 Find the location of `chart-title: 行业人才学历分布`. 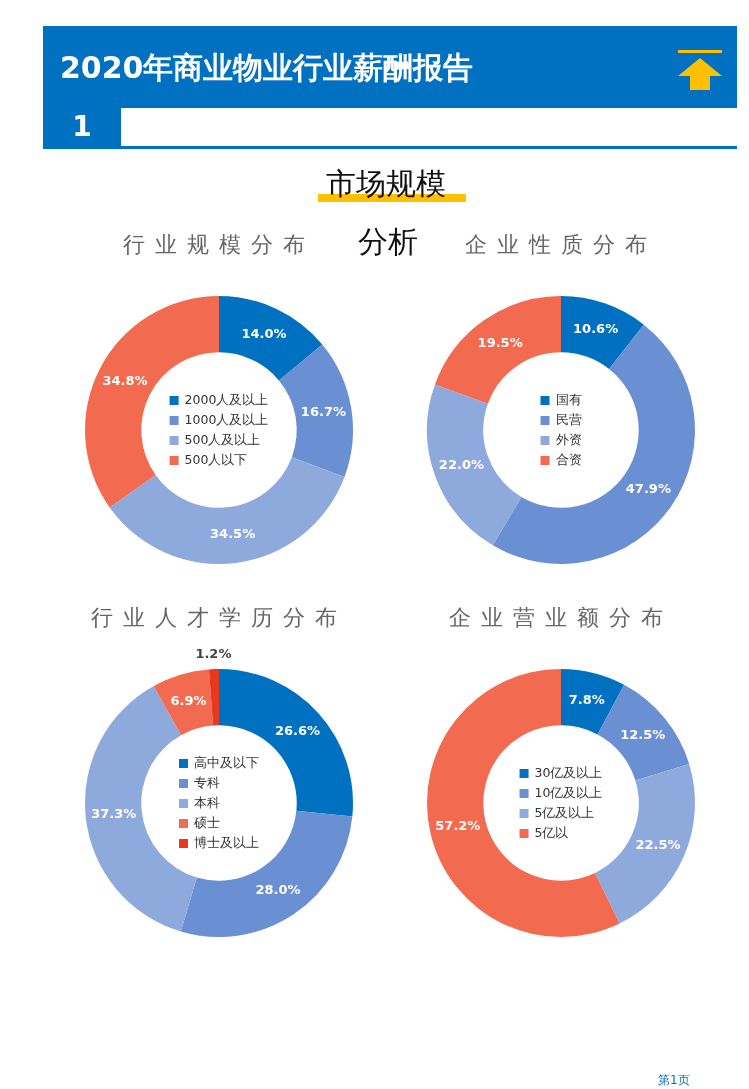

chart-title: 行业人才学历分布 is located at coordinates (219, 618).